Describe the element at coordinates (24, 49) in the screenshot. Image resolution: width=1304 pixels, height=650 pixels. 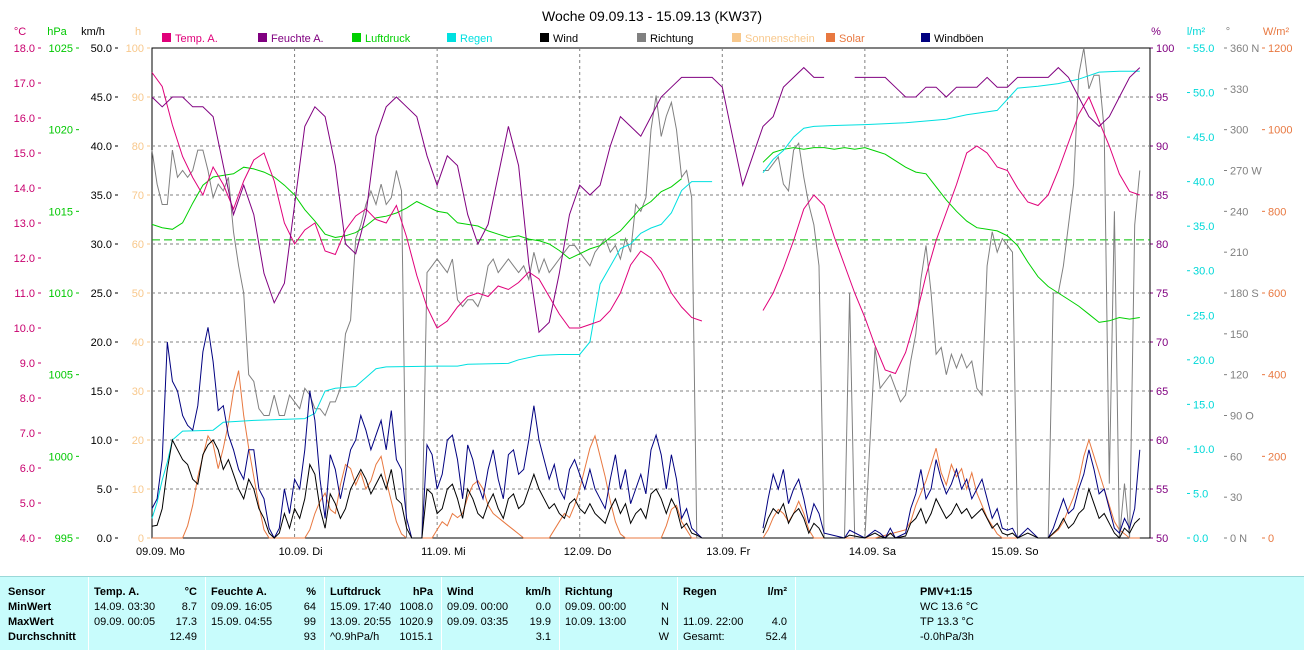
I see `axis-tick-temp: 18.0` at that location.